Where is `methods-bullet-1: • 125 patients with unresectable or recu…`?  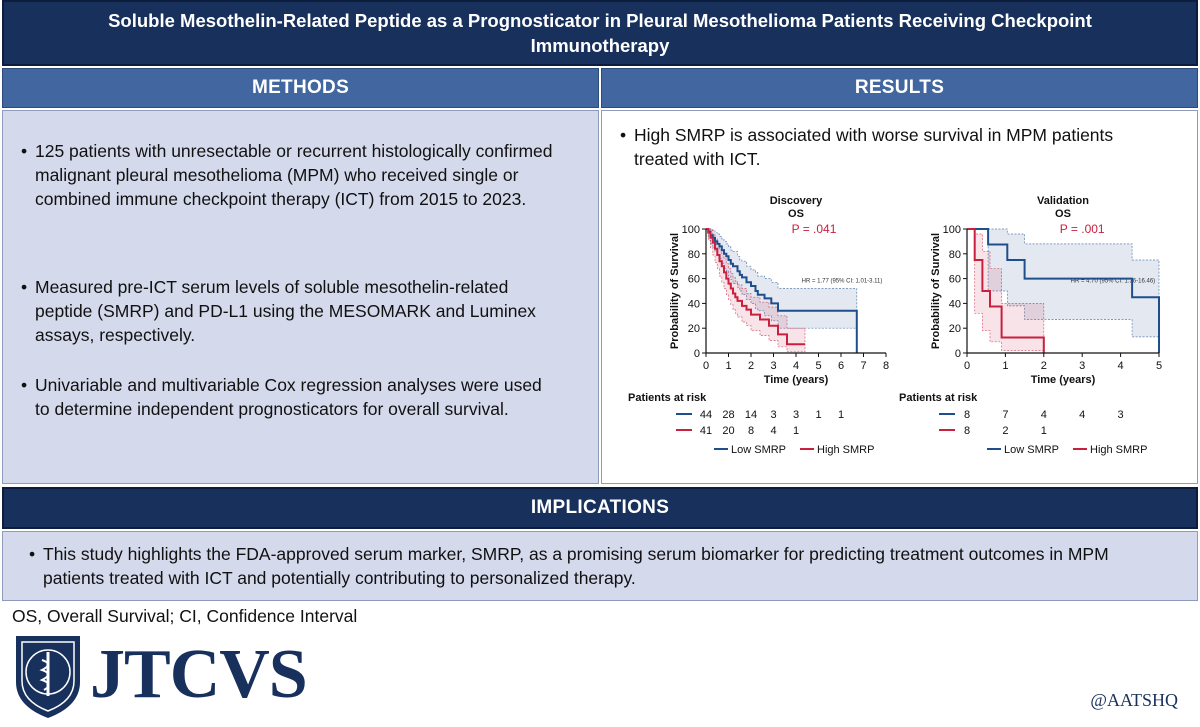
methods-bullet-1: • 125 patients with unresectable or recu… is located at coordinates (298, 175).